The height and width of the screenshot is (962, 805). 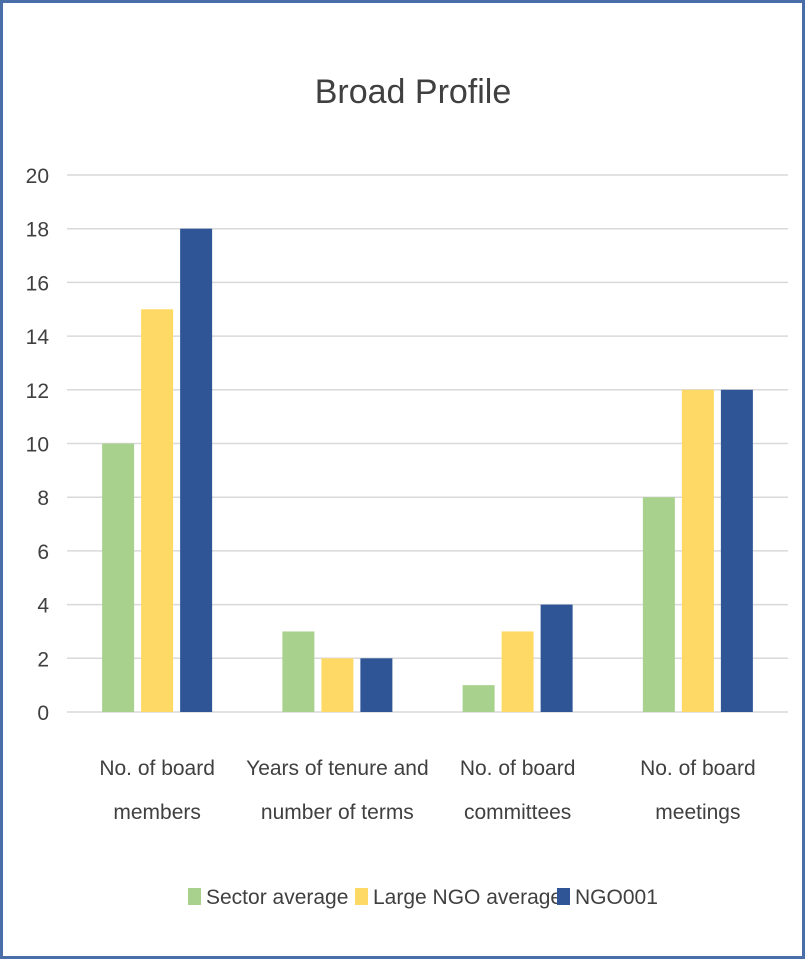 I want to click on y-axis-ticks: 0 2 4 6 8 10 12 14 16 18 20, so click(x=38, y=445).